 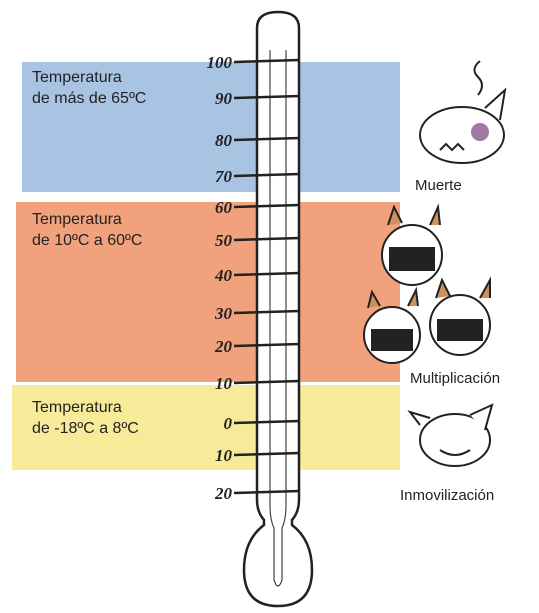 What do you see at coordinates (224, 98) in the screenshot?
I see `scale-label: 90` at bounding box center [224, 98].